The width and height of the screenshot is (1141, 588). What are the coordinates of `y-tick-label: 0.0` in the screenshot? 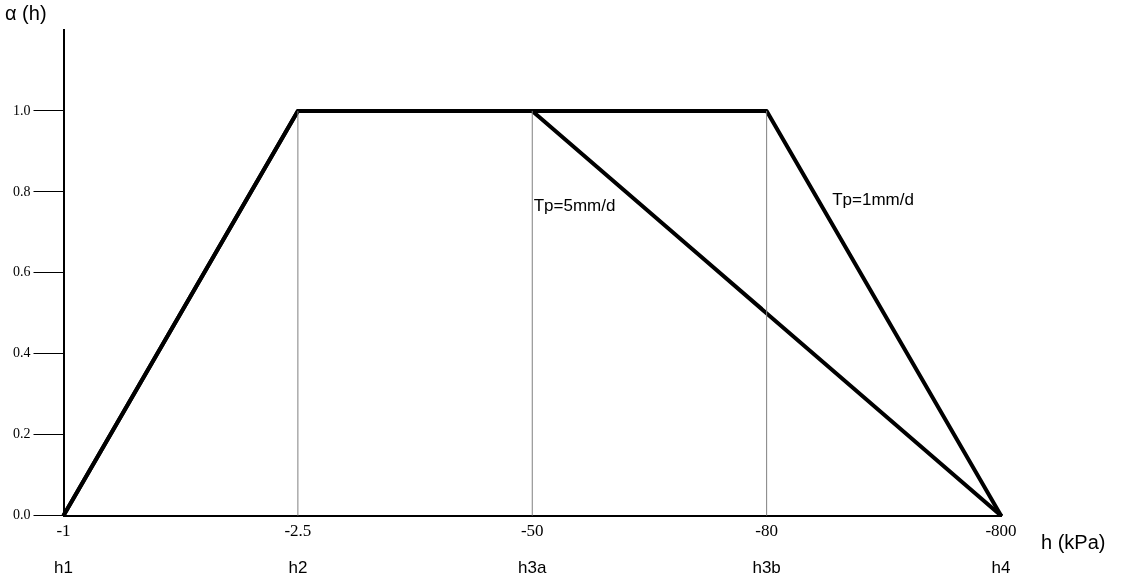 It's located at (22, 515).